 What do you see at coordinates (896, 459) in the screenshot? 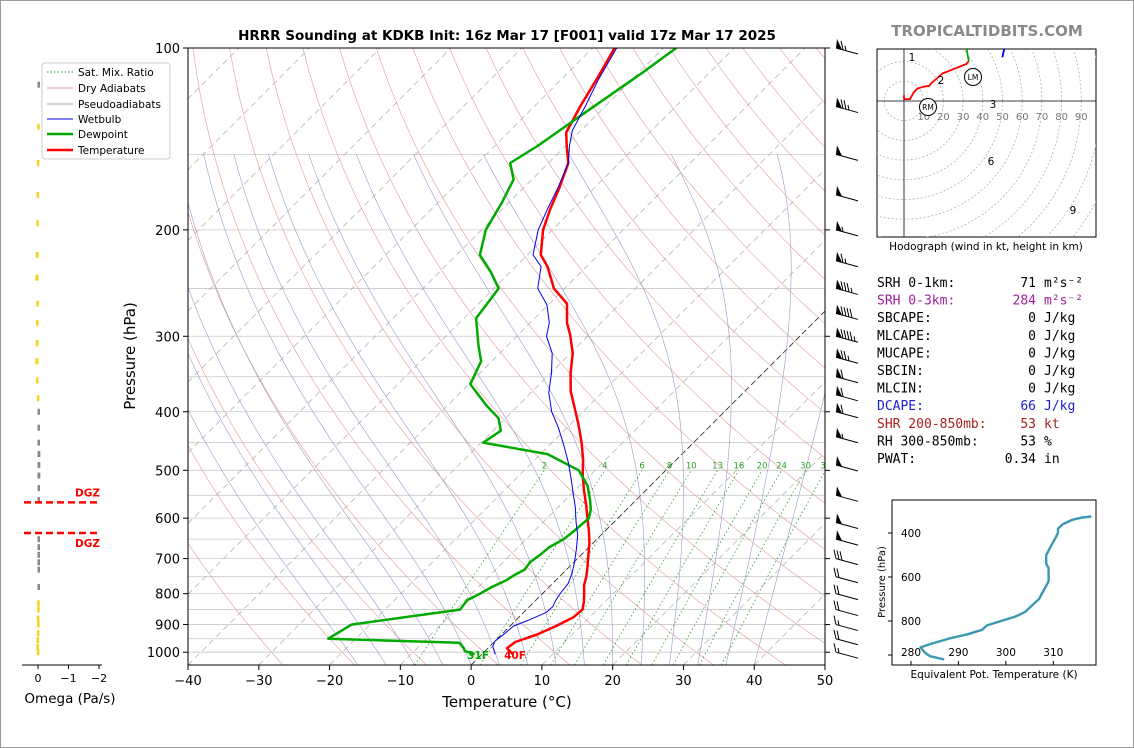
I see `parameter-label: PWAT:` at bounding box center [896, 459].